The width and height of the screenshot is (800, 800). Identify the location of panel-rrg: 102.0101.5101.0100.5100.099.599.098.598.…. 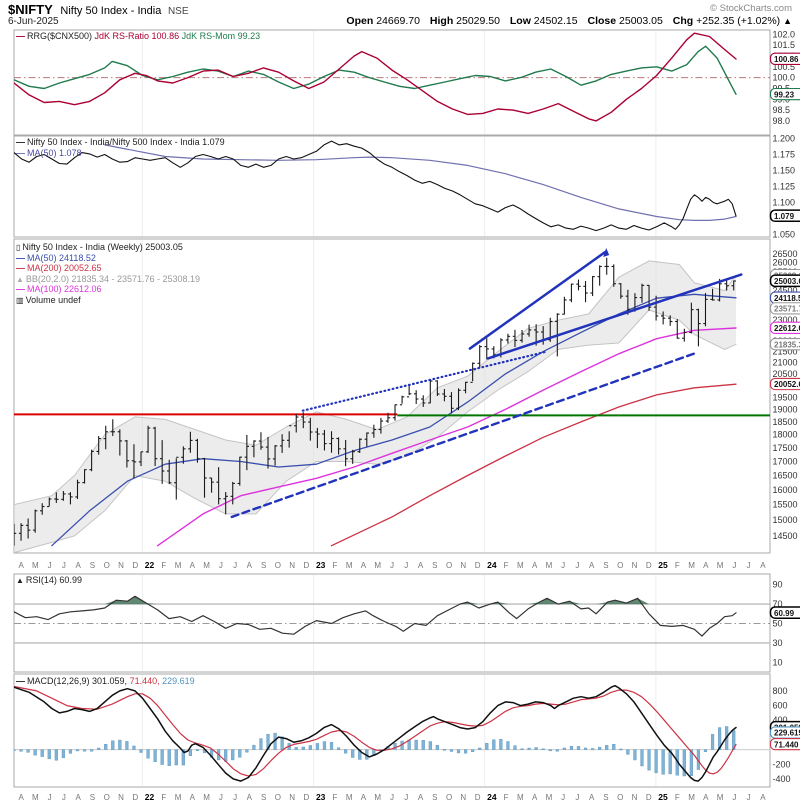
(406, 82).